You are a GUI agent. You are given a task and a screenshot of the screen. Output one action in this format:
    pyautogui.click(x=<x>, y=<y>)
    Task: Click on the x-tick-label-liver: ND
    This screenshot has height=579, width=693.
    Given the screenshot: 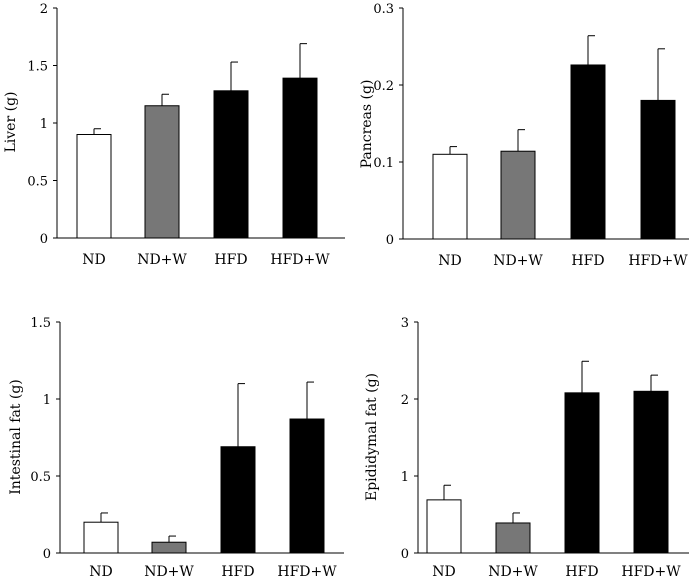 What is the action you would take?
    pyautogui.click(x=93, y=260)
    